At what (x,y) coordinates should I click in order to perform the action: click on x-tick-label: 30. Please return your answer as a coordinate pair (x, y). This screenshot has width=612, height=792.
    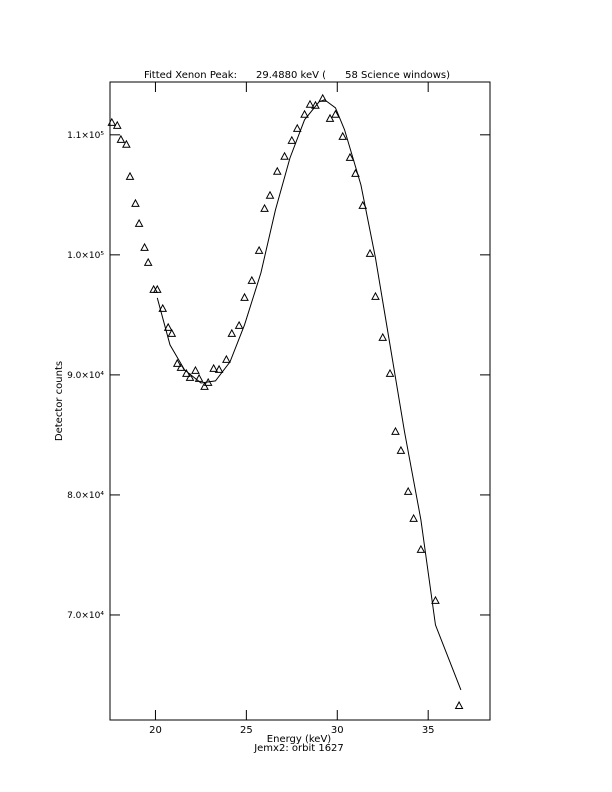
    Looking at the image, I should click on (337, 730).